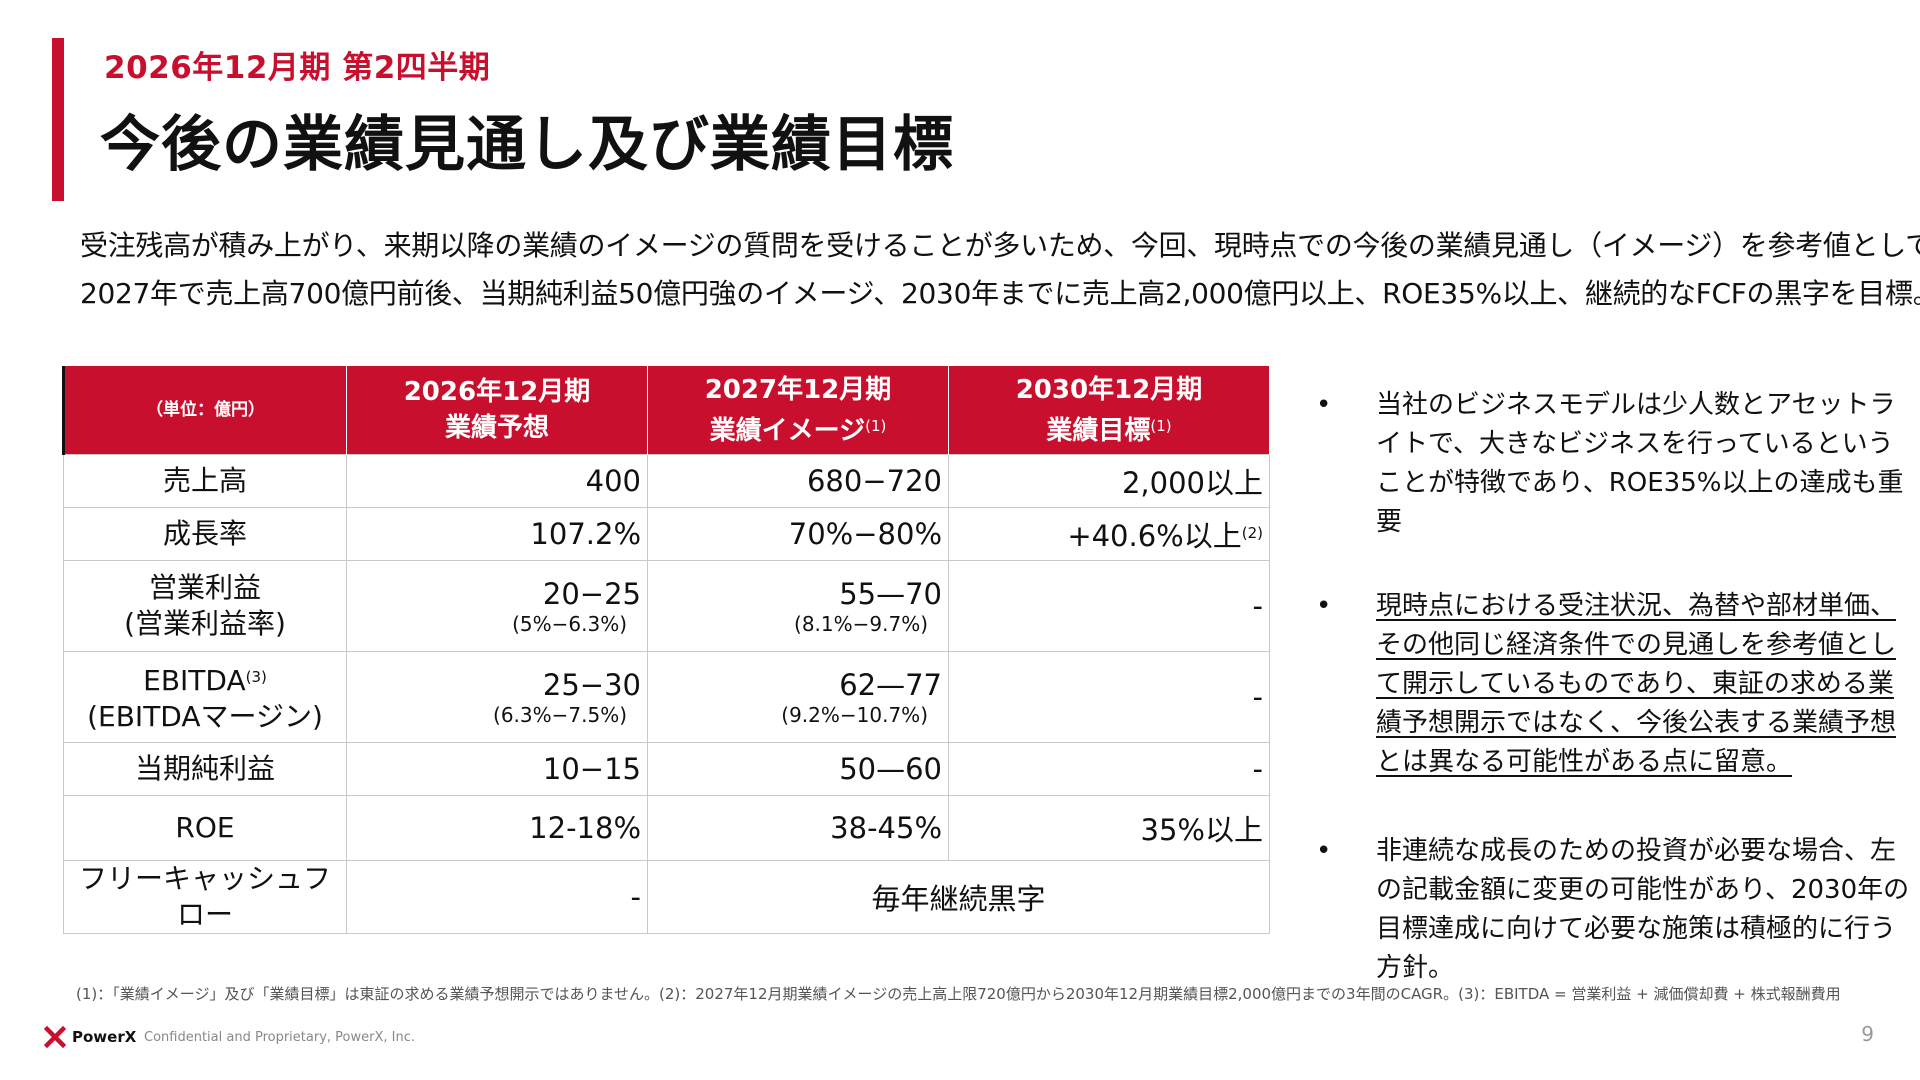  I want to click on cell-2027: 50—60, so click(798, 769).